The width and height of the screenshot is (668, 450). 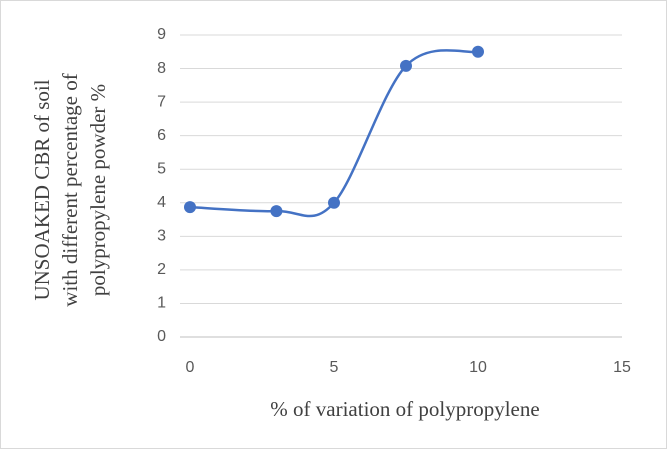 I want to click on y-axis-label: UNSOAKED CBR of soil, so click(x=42, y=189).